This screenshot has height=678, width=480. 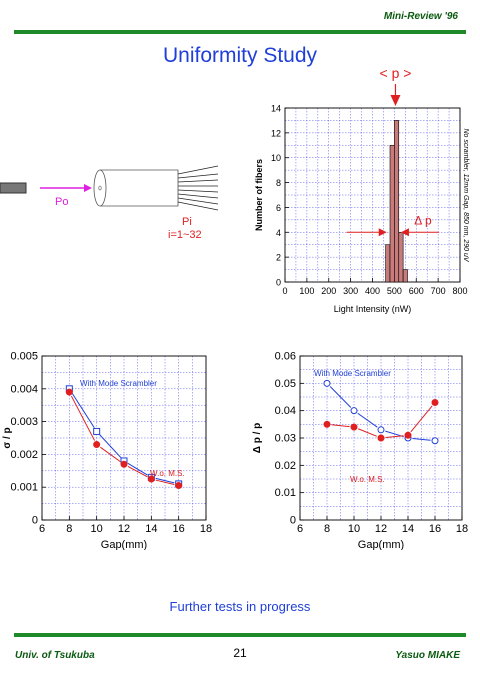 I want to click on x-tick-label: 18, so click(x=206, y=529).